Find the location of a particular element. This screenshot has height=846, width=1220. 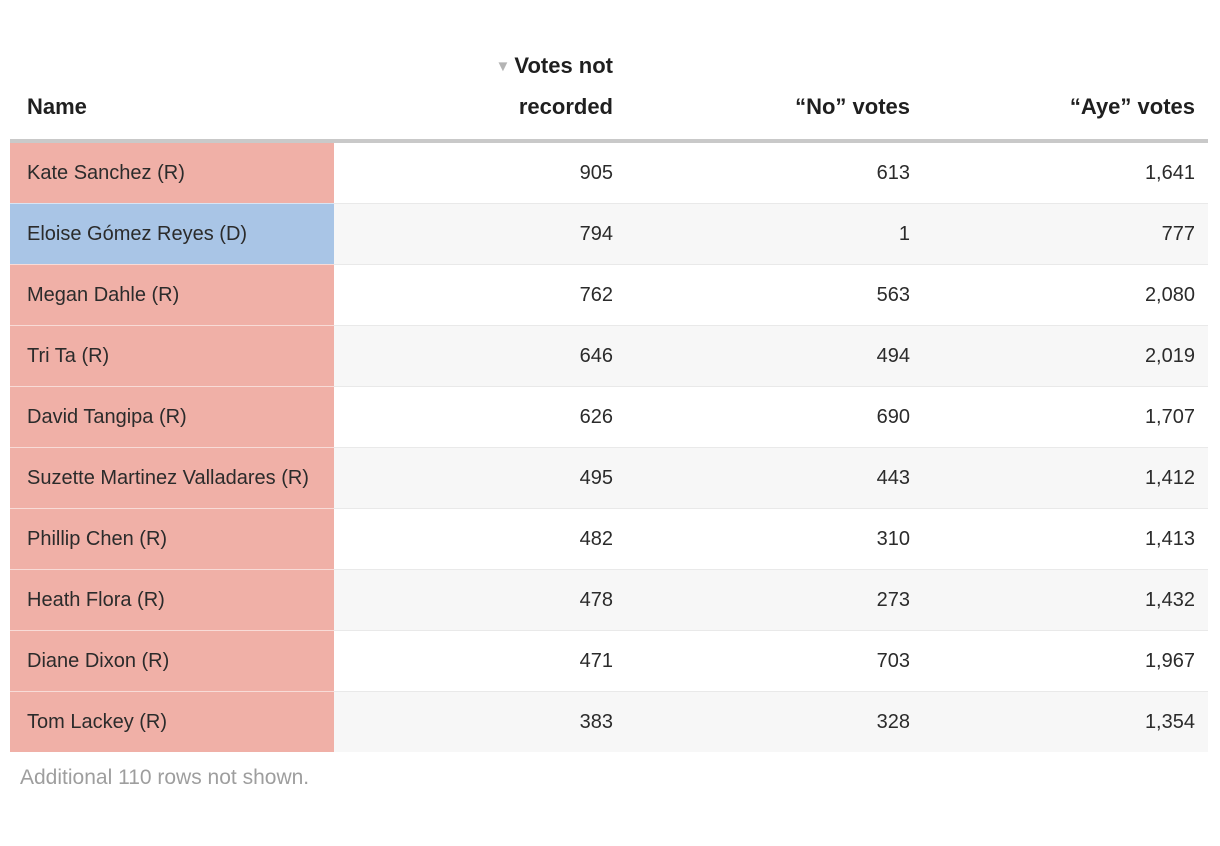

no-votes-cell: 703 is located at coordinates (774, 660).